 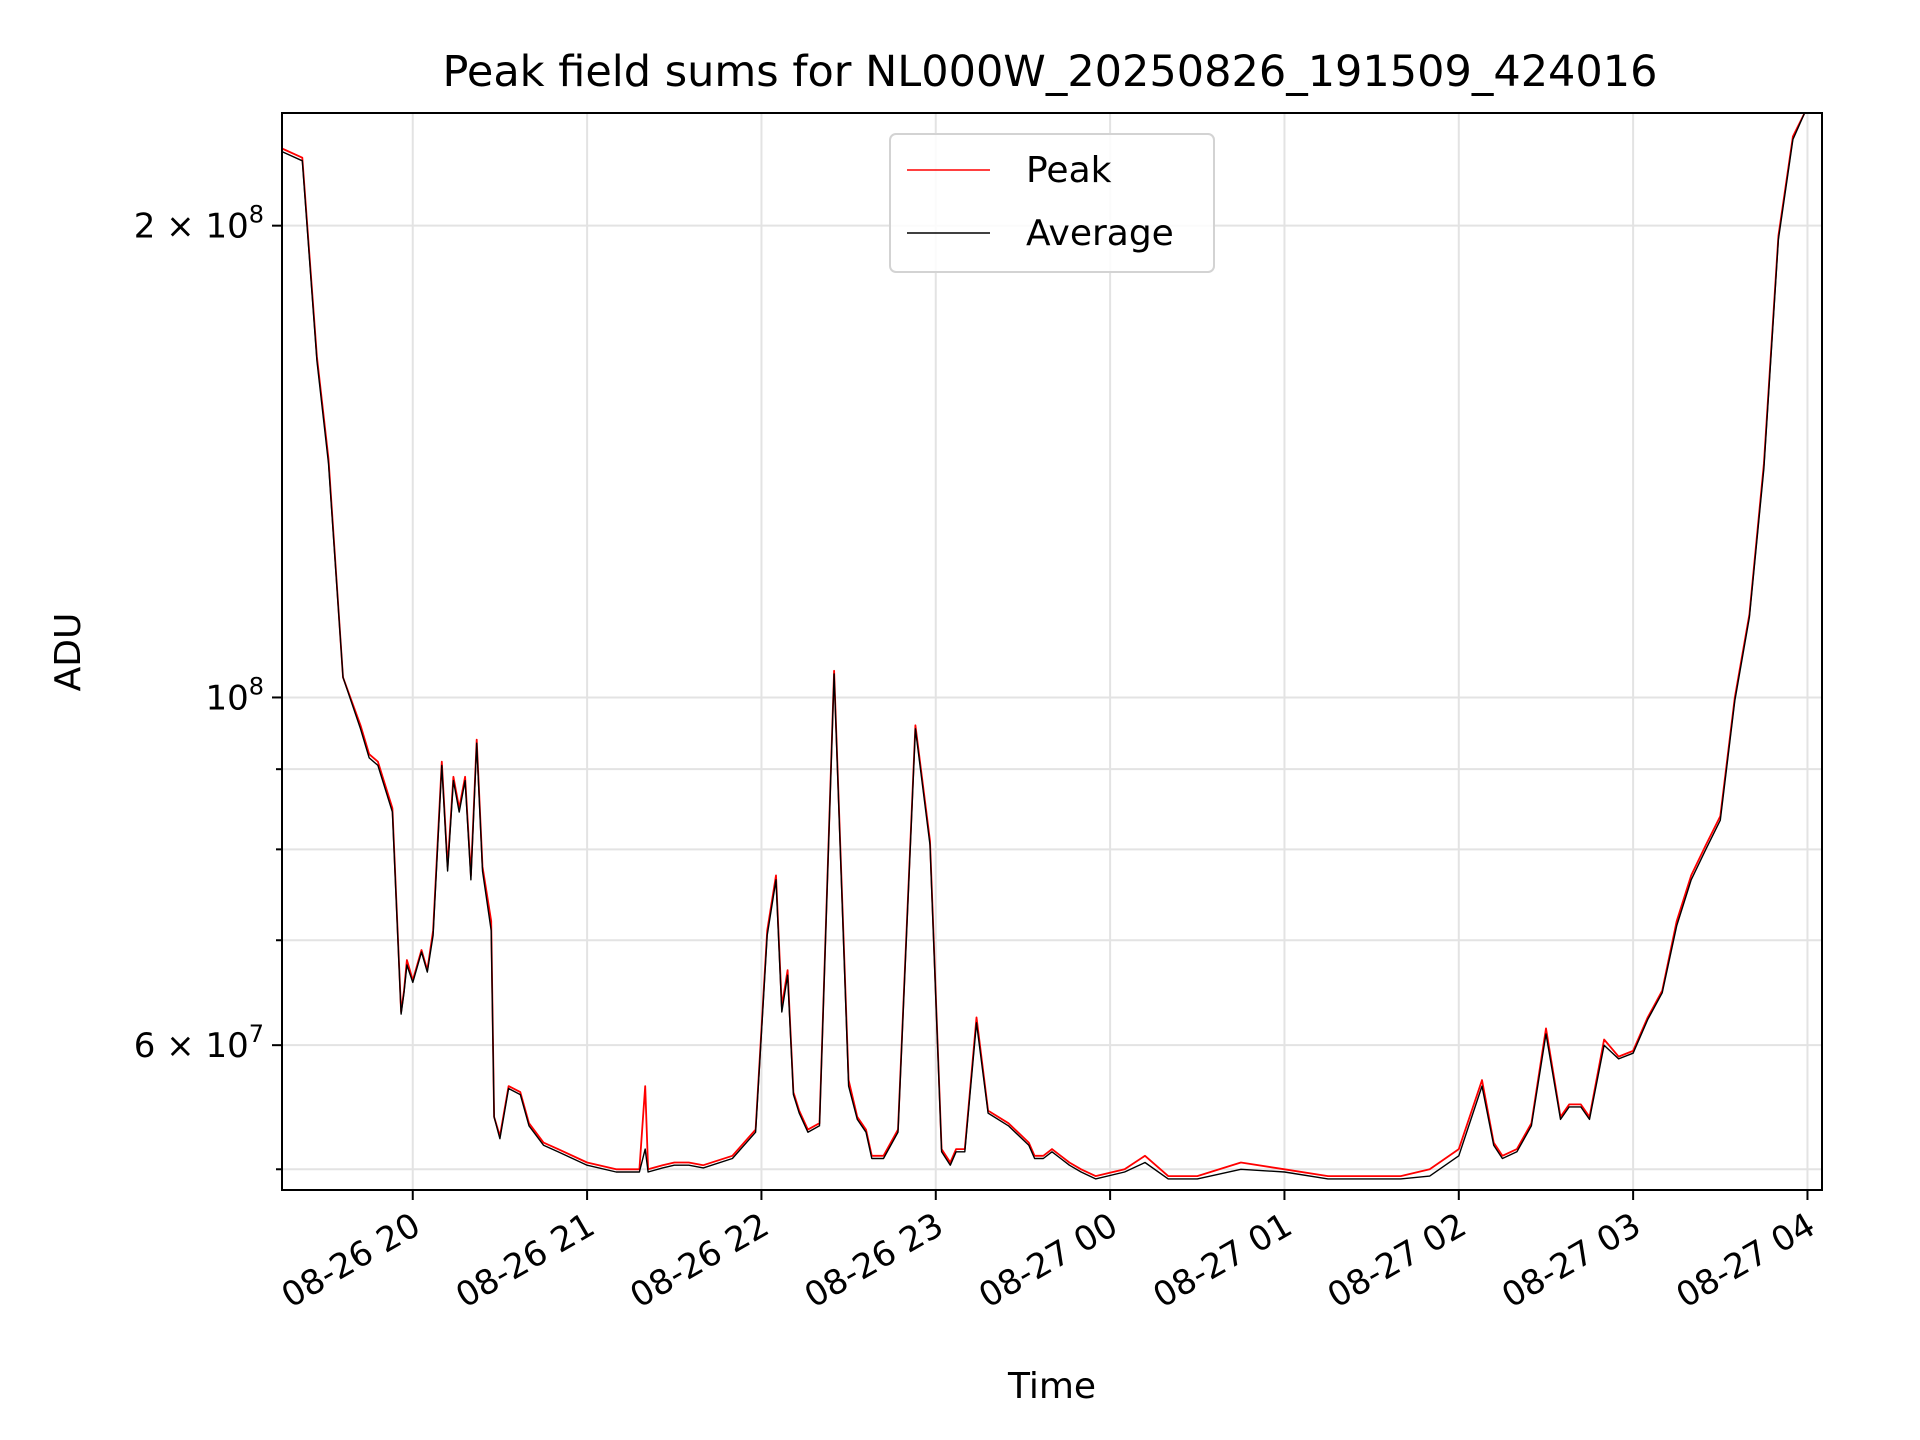 I want to click on legend: Peak Average, so click(x=1052, y=203).